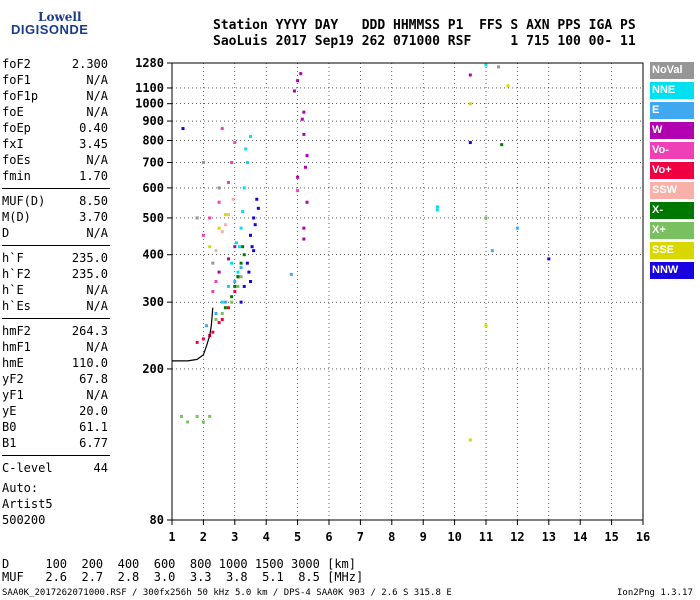  I want to click on x-tick-label: 13, so click(549, 537).